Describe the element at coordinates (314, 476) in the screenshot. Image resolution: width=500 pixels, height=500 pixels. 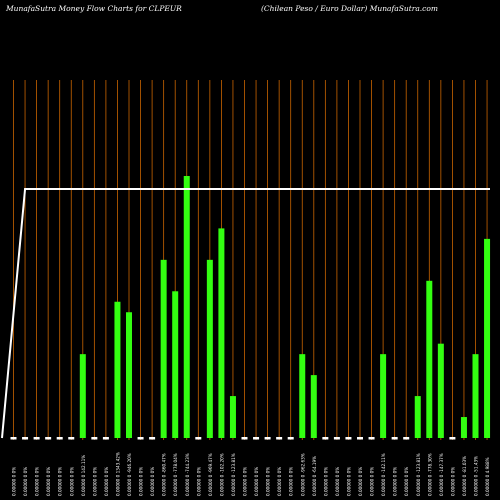
I see `x-tick-label: 0.00000 0 -64.19%` at that location.